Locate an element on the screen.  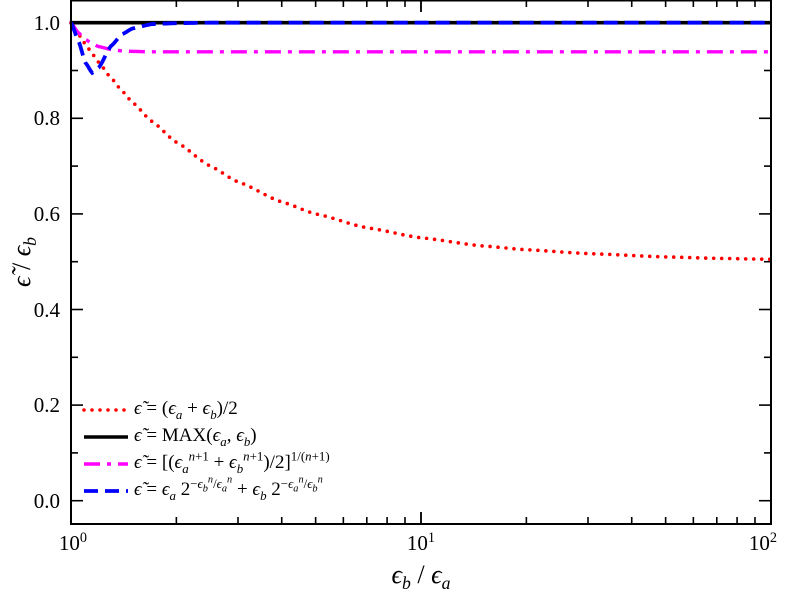
x-tick-label: 10² is located at coordinates (763, 542).